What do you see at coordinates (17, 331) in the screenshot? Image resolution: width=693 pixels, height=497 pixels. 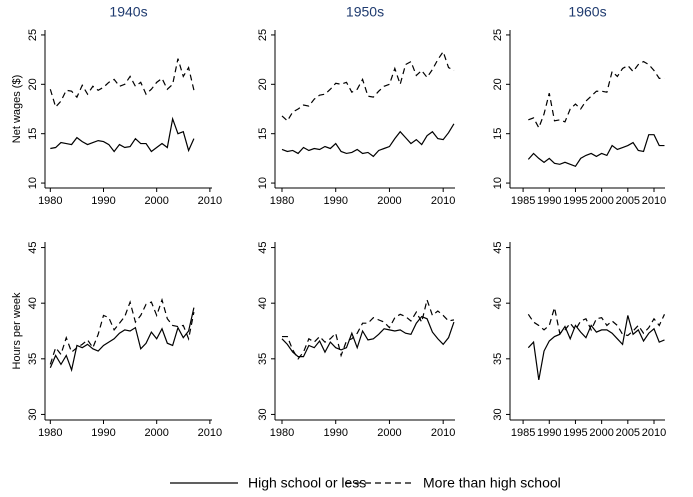 I see `y-axis-label: Hours per week` at bounding box center [17, 331].